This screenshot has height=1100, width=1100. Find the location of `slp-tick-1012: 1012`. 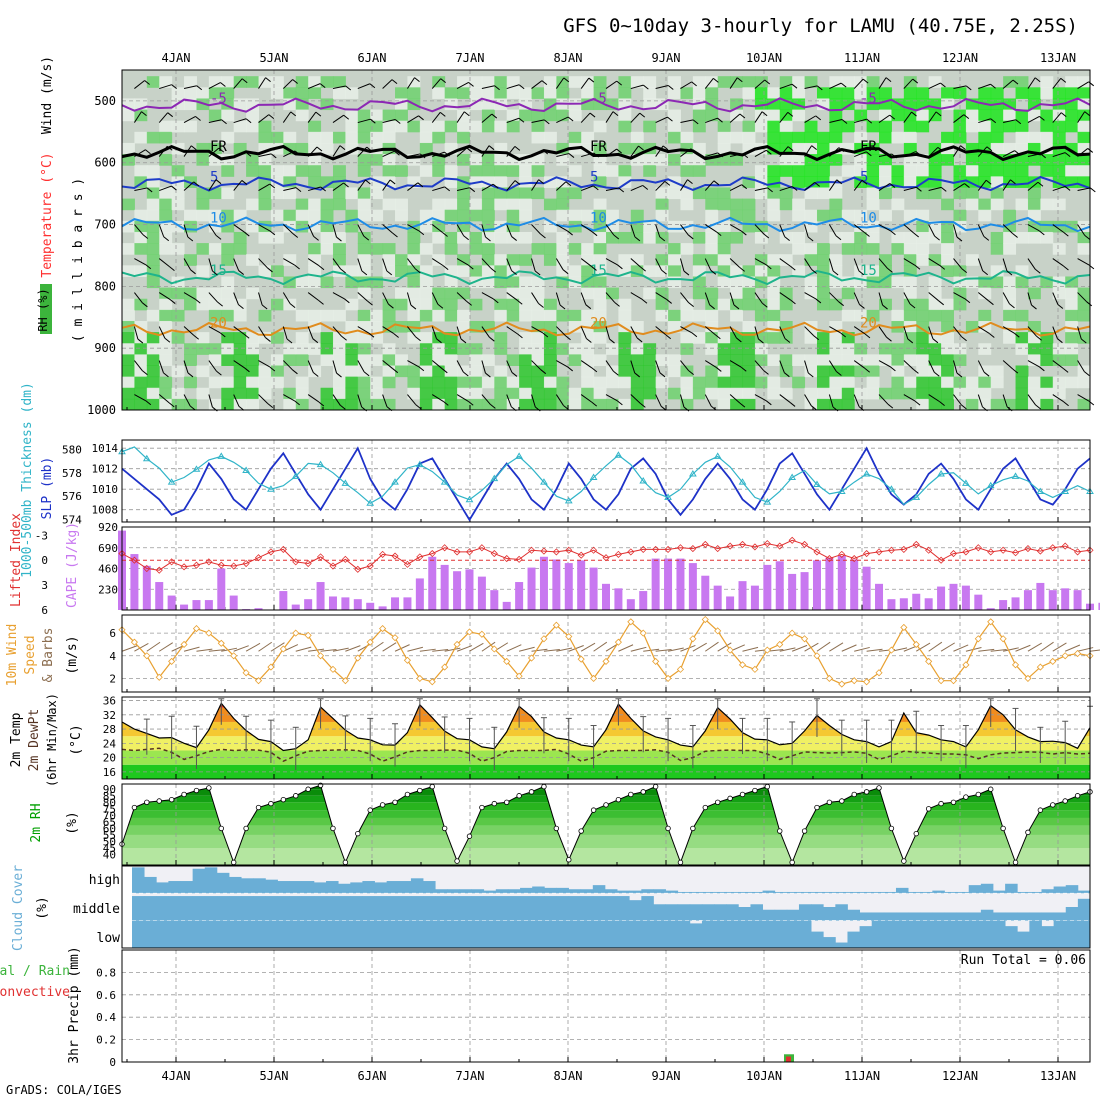

slp-tick-1012: 1012 is located at coordinates (105, 469).